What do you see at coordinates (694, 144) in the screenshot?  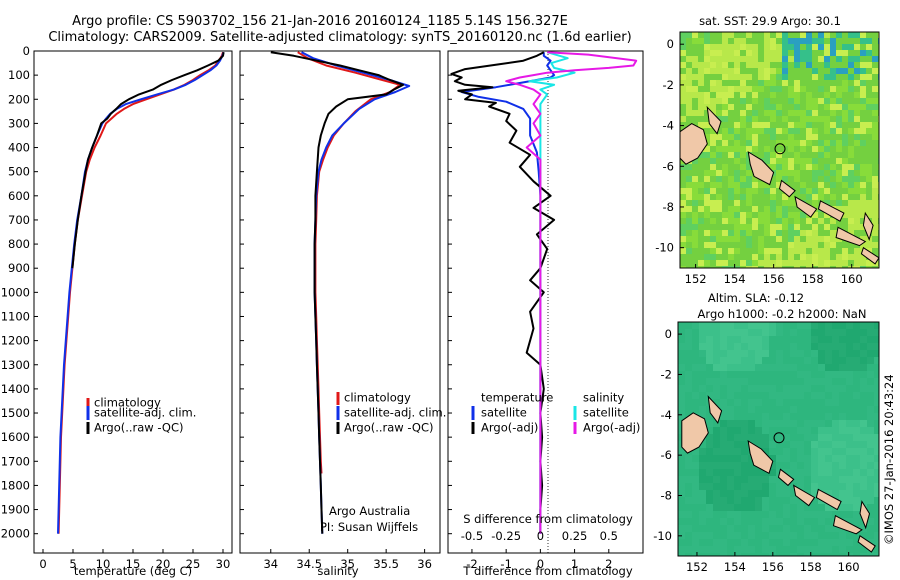 I see `island` at bounding box center [694, 144].